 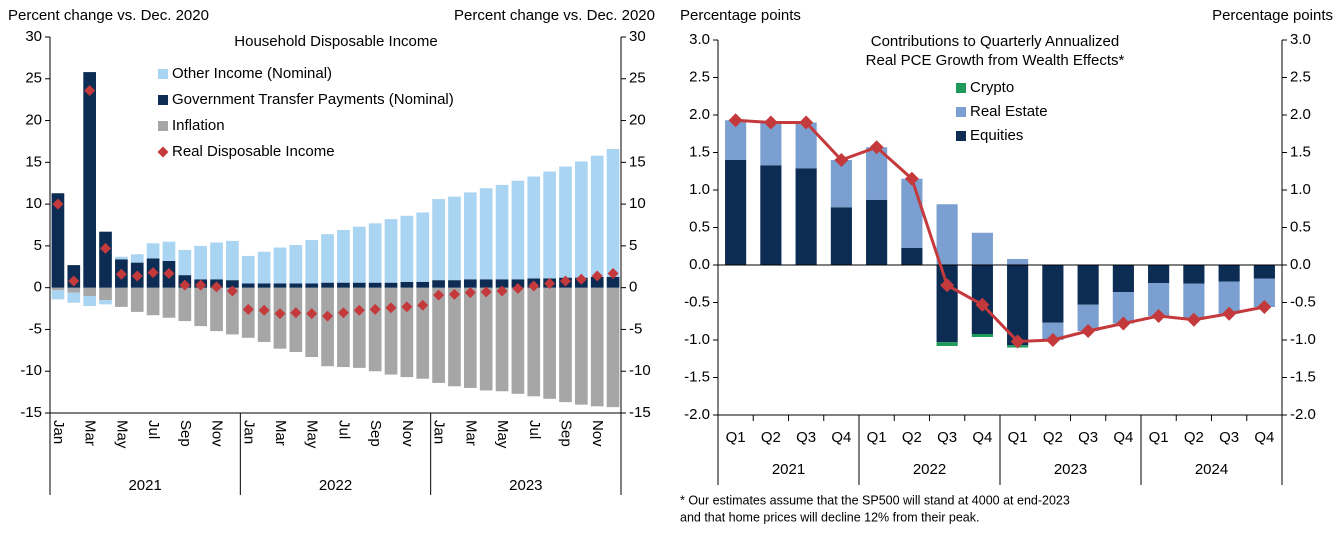 I want to click on y2-tick-label: 15, so click(x=637, y=161).